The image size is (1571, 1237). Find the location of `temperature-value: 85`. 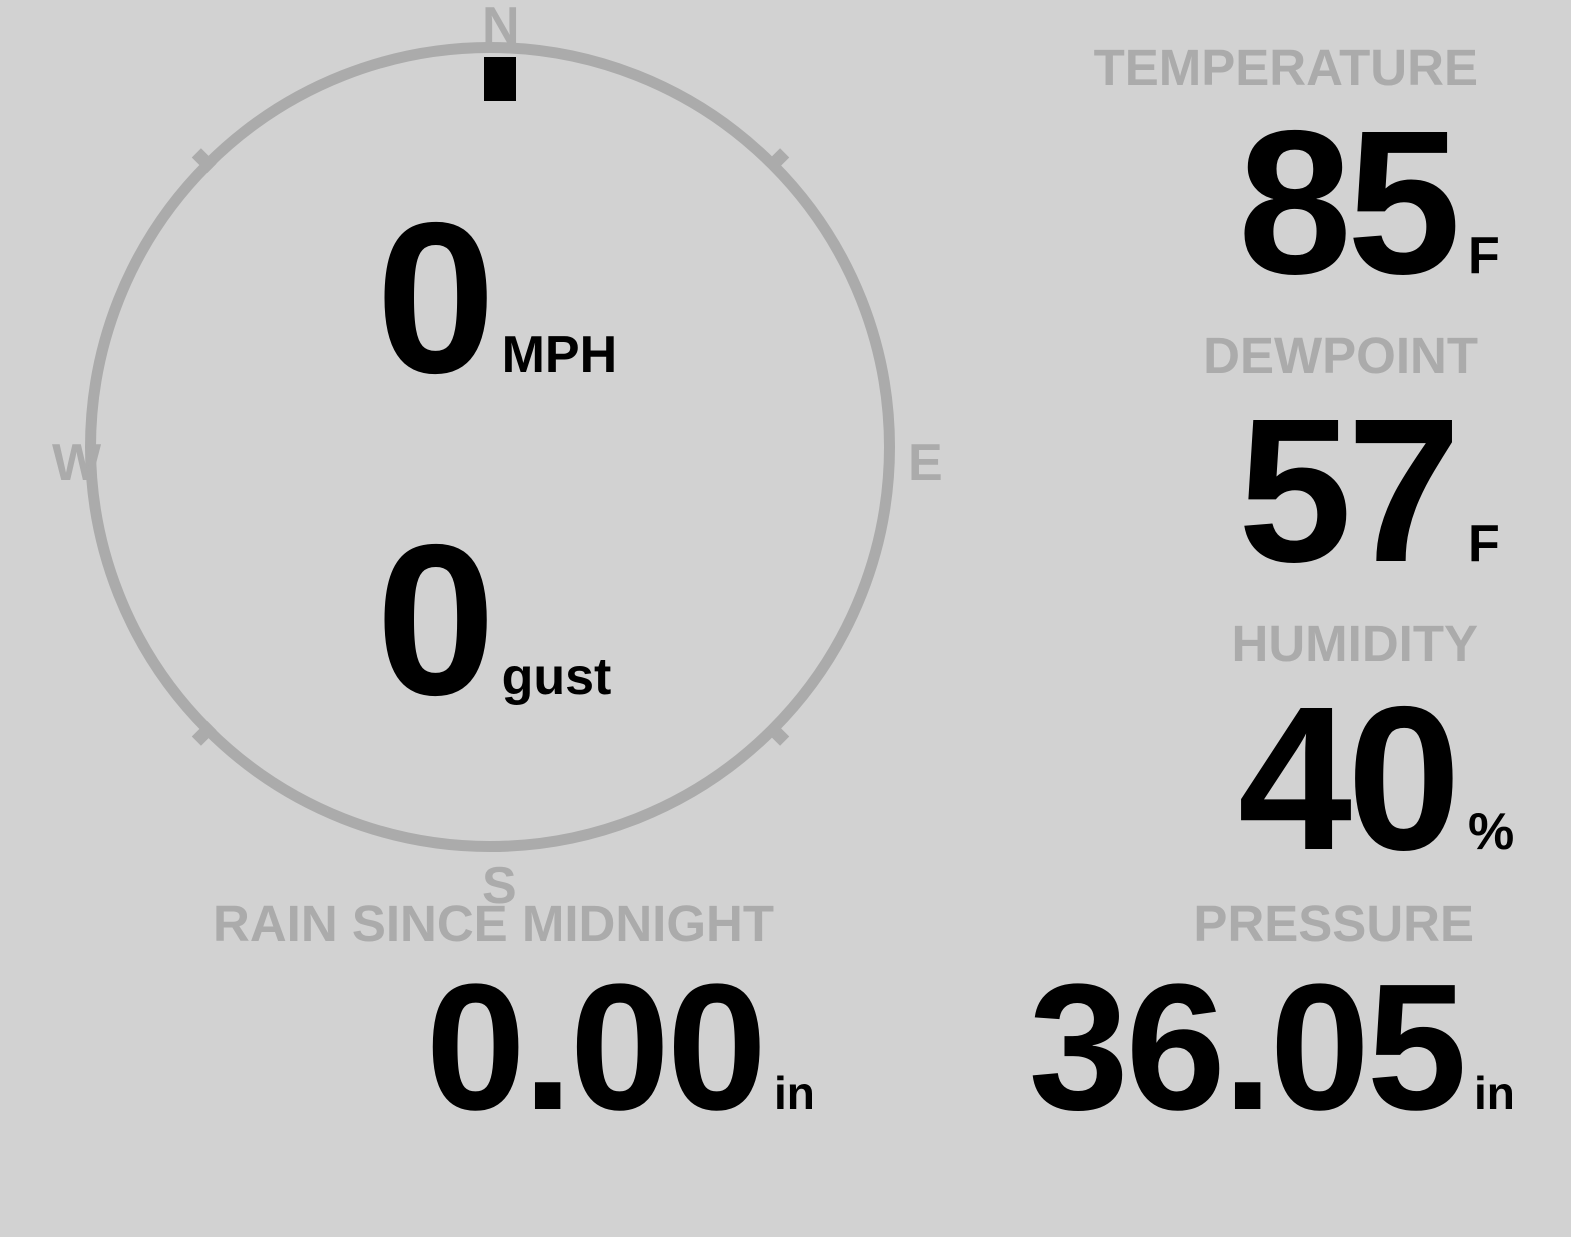

temperature-value: 85 is located at coordinates (1349, 202).